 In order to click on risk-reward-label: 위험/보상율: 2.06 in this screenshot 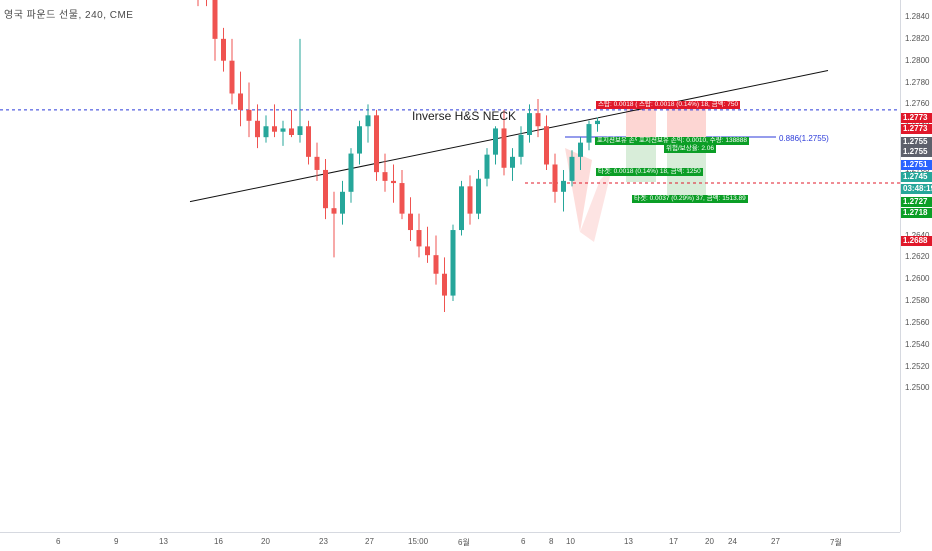, I will do `click(690, 149)`.